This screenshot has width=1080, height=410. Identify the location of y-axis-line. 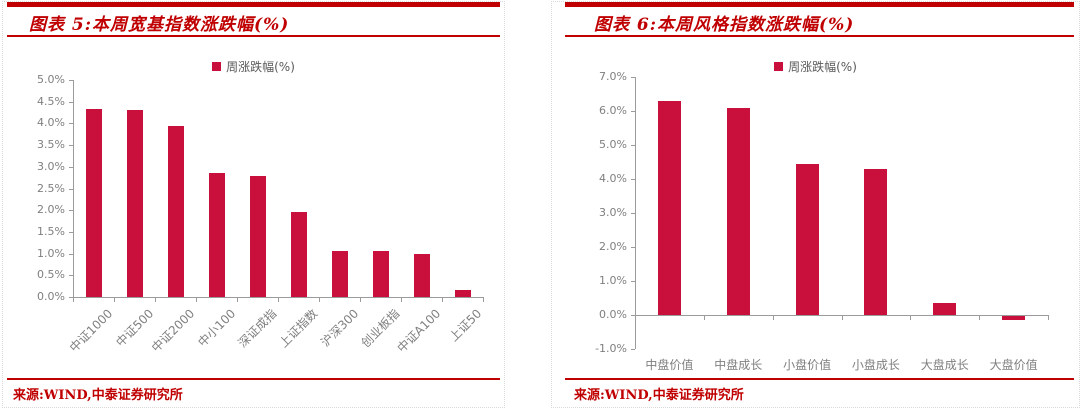
(73, 188).